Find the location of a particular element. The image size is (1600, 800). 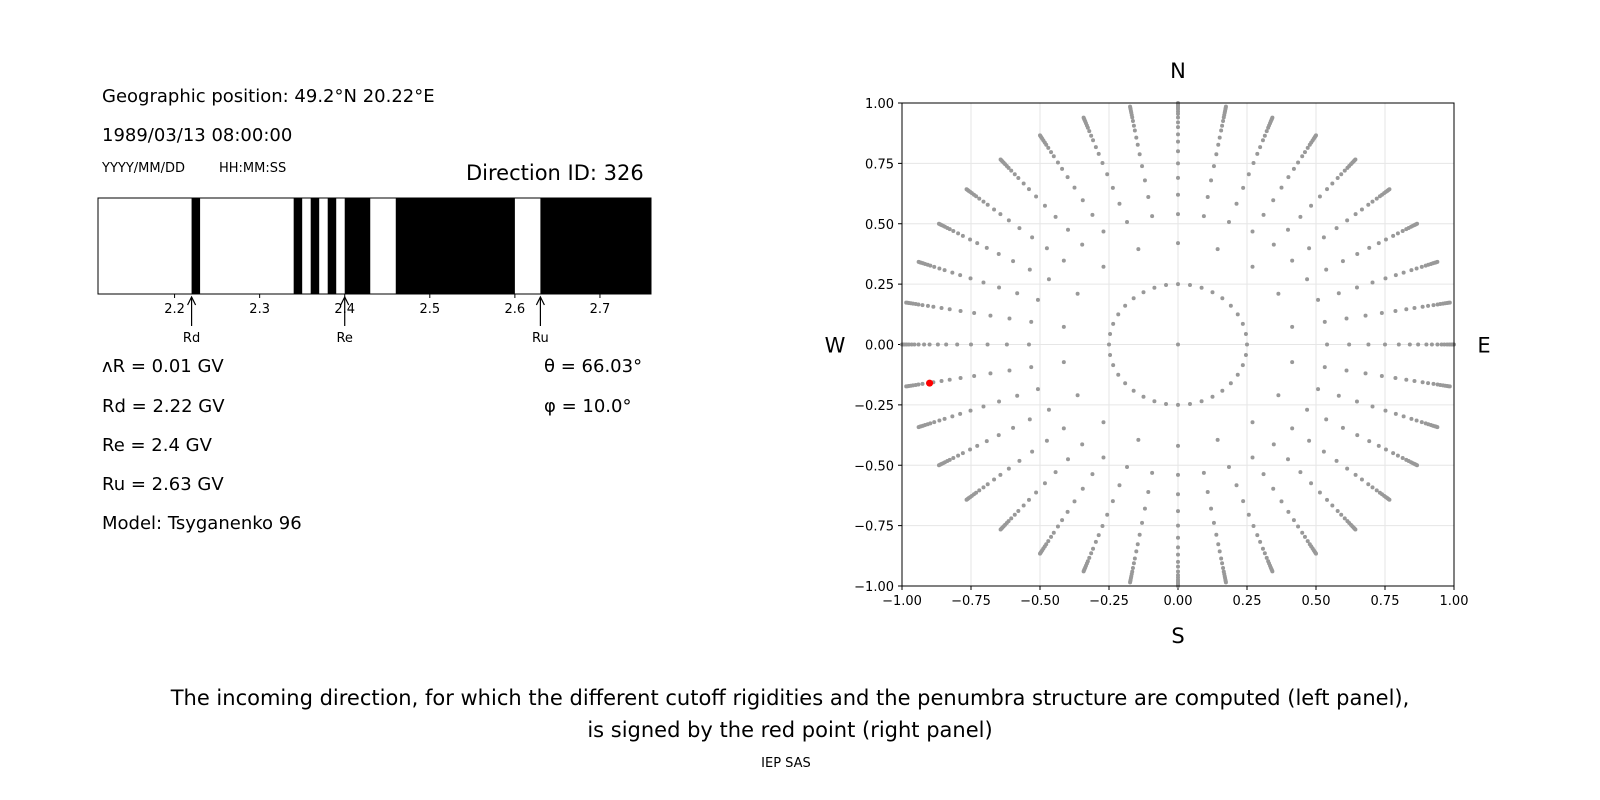

compass-north: N is located at coordinates (1178, 71).